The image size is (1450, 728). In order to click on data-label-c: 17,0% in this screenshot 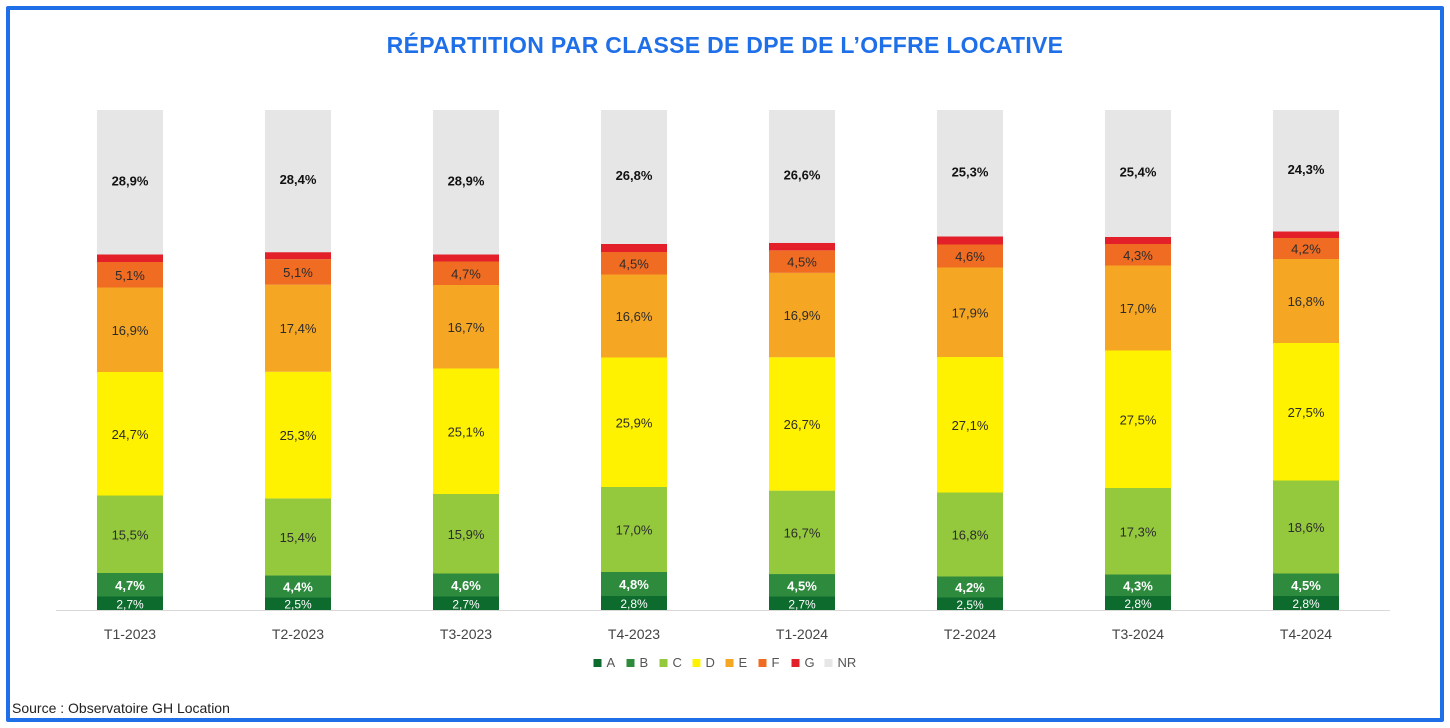, I will do `click(634, 530)`.